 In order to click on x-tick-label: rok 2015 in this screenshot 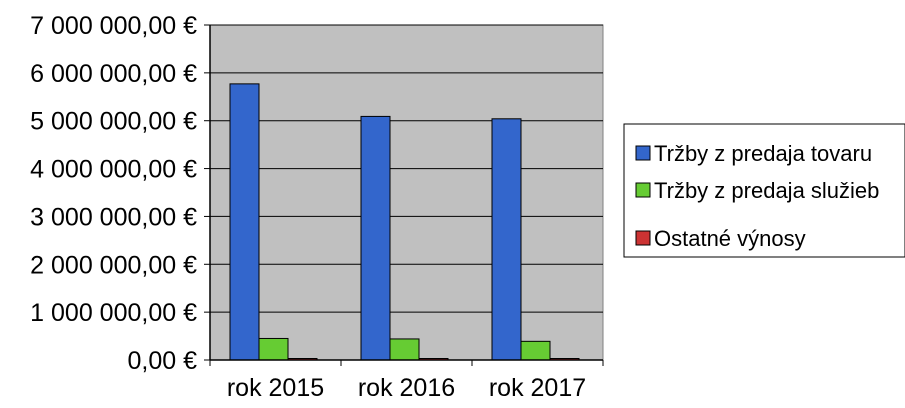, I will do `click(275, 388)`.